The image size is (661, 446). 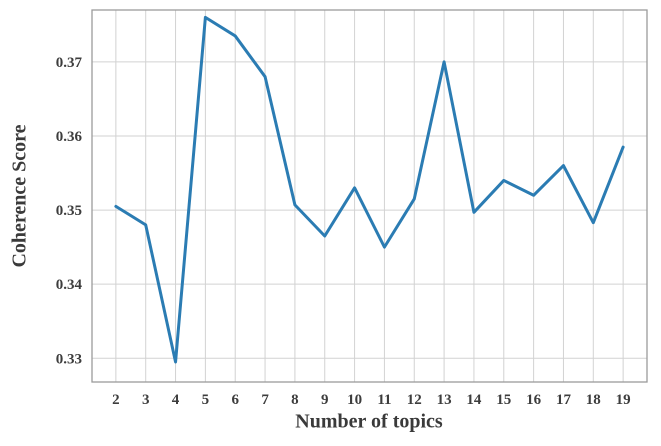 I want to click on y-tick-labels: 0.33 0.34 0.35 0.36 0.37, so click(x=69, y=211).